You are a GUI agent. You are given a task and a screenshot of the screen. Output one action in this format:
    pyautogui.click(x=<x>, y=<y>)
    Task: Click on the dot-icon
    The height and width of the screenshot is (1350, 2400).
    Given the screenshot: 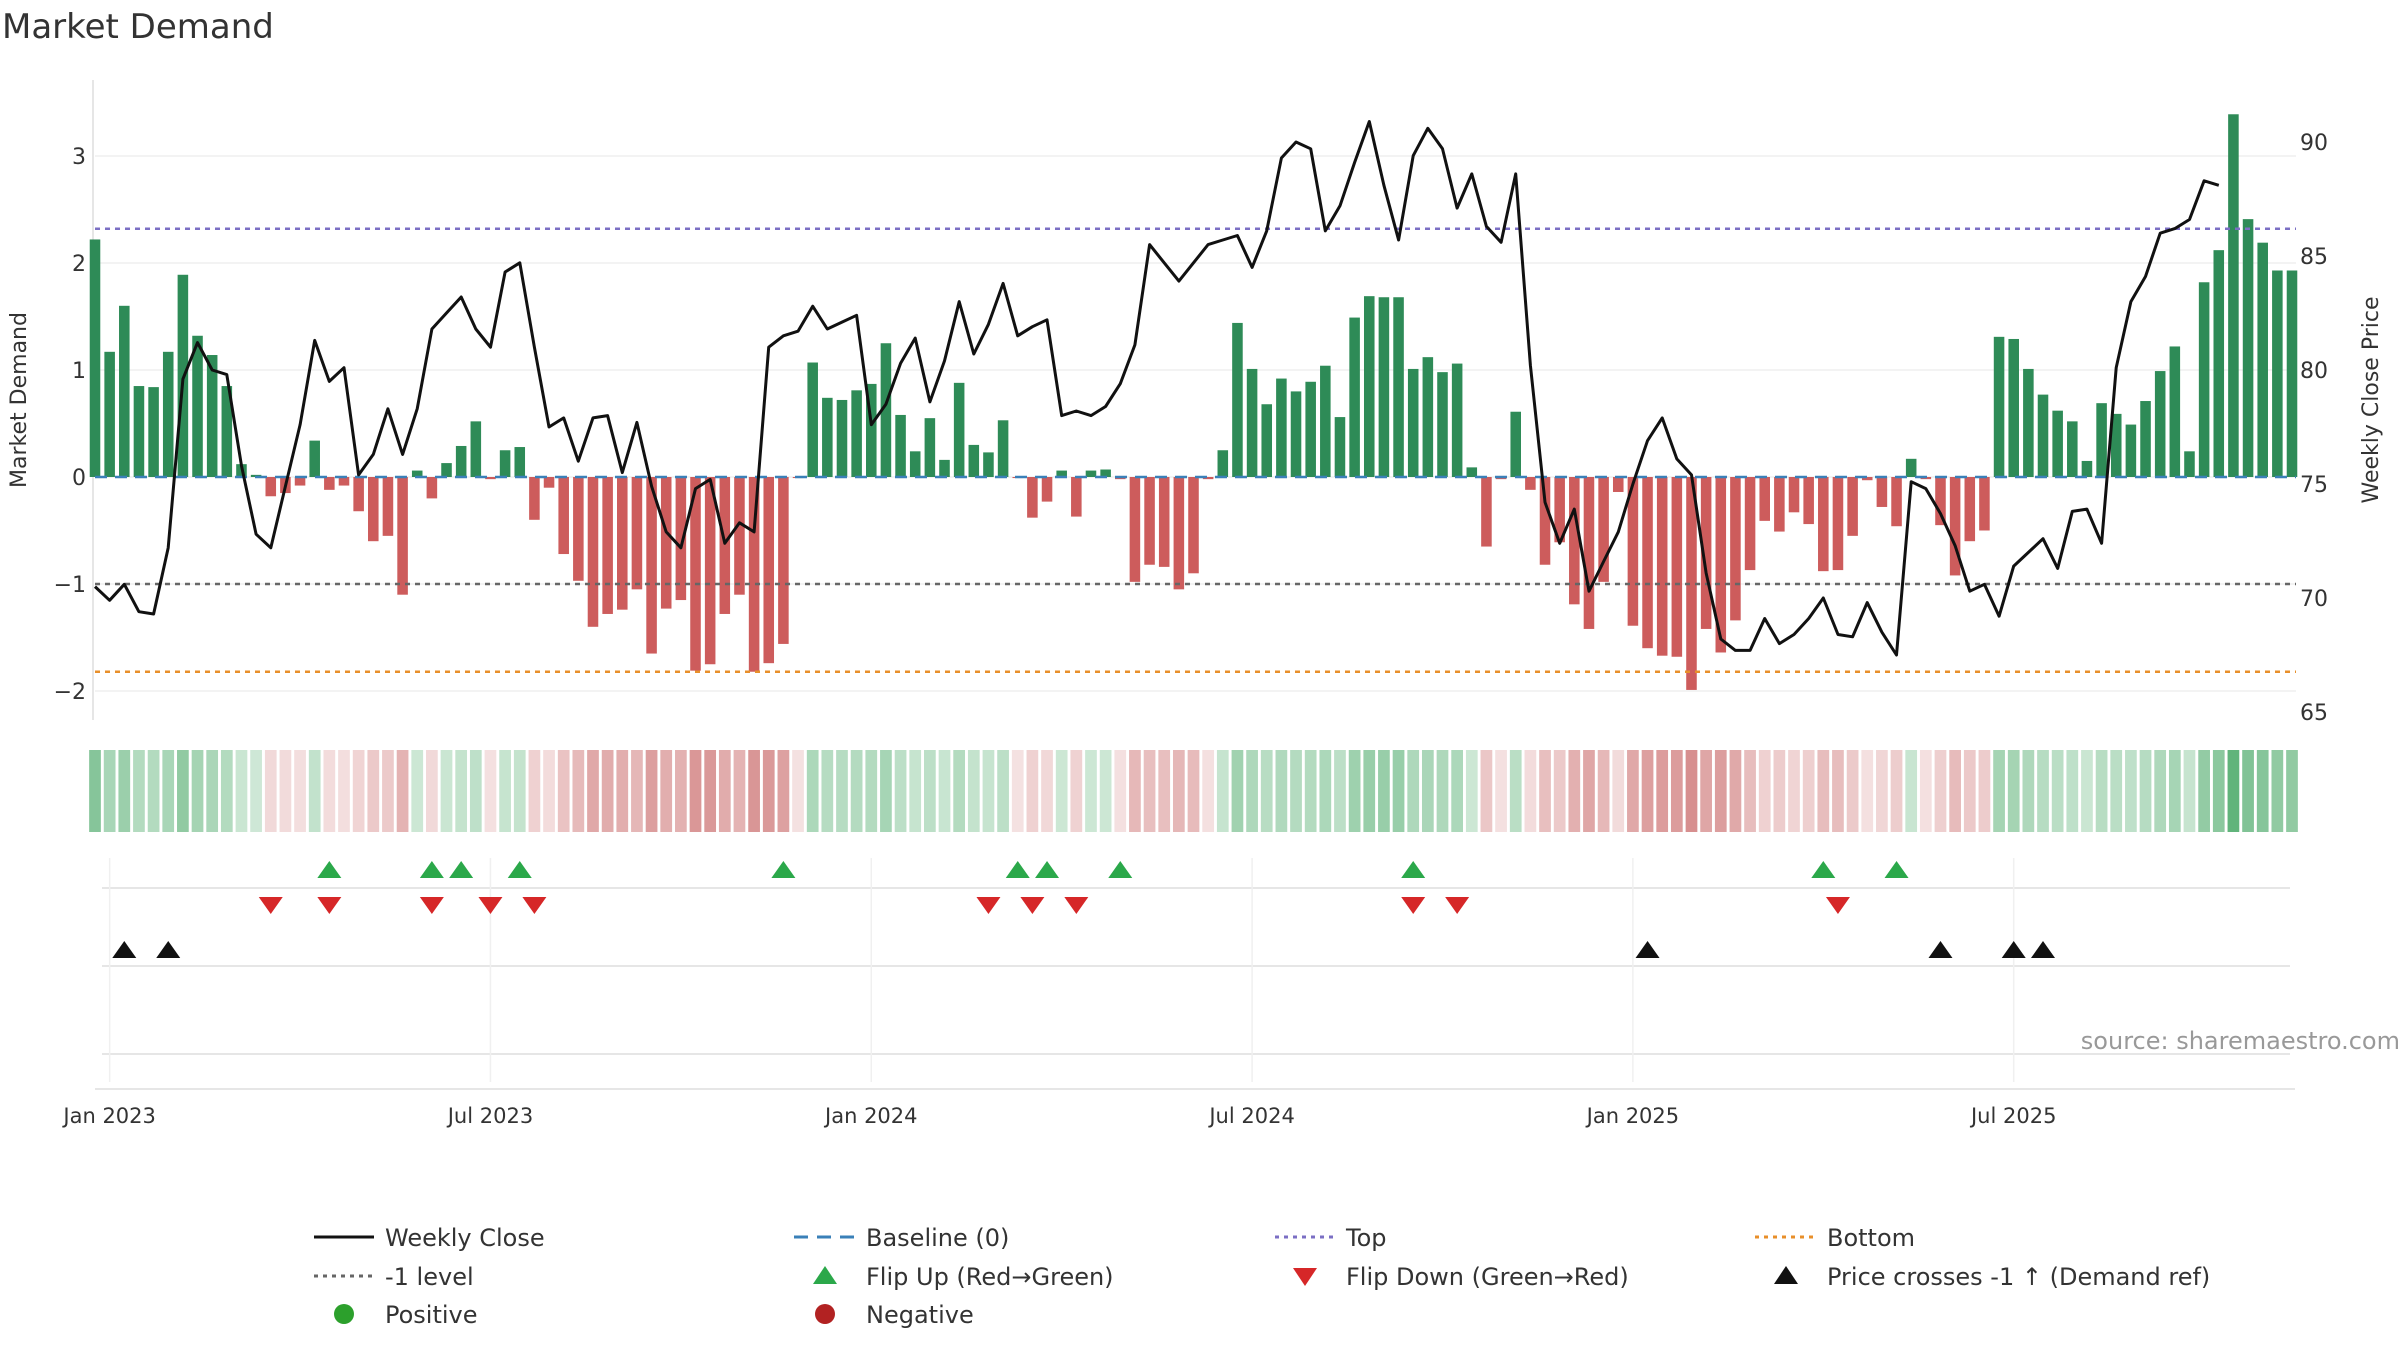 What is the action you would take?
    pyautogui.click(x=344, y=1314)
    